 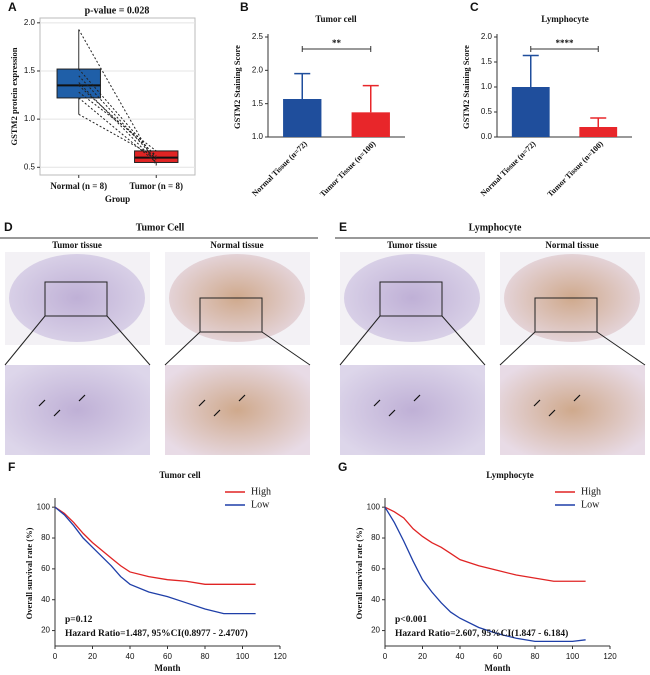 I want to click on panel-label: G, so click(x=342, y=467).